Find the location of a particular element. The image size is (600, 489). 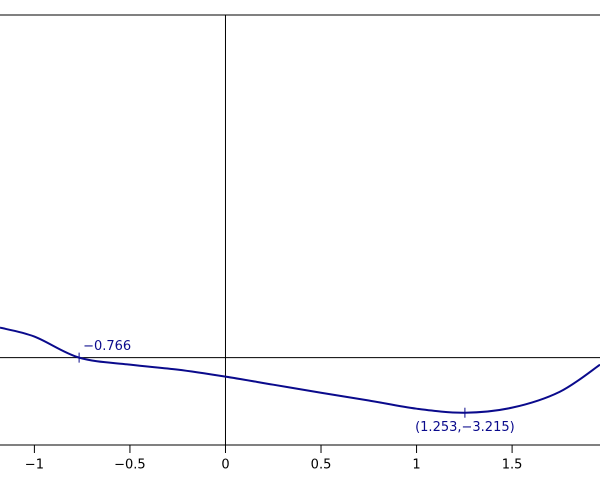

x-tick-label: −0.5 is located at coordinates (130, 465).